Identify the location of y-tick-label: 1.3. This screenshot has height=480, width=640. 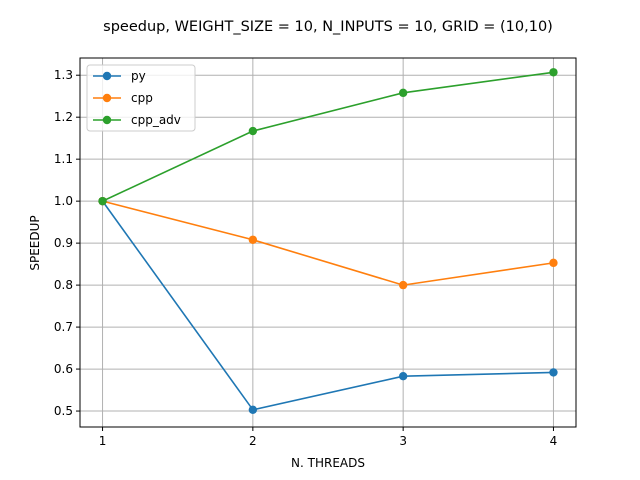
(63, 75).